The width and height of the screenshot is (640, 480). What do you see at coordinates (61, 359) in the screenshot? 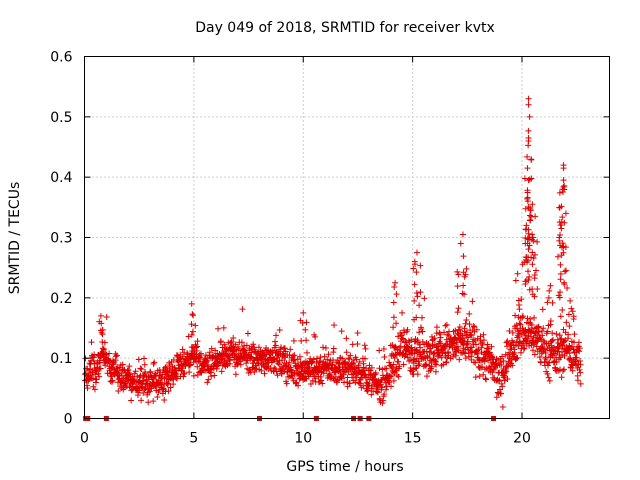
I see `y-tick-label: 0.1` at bounding box center [61, 359].